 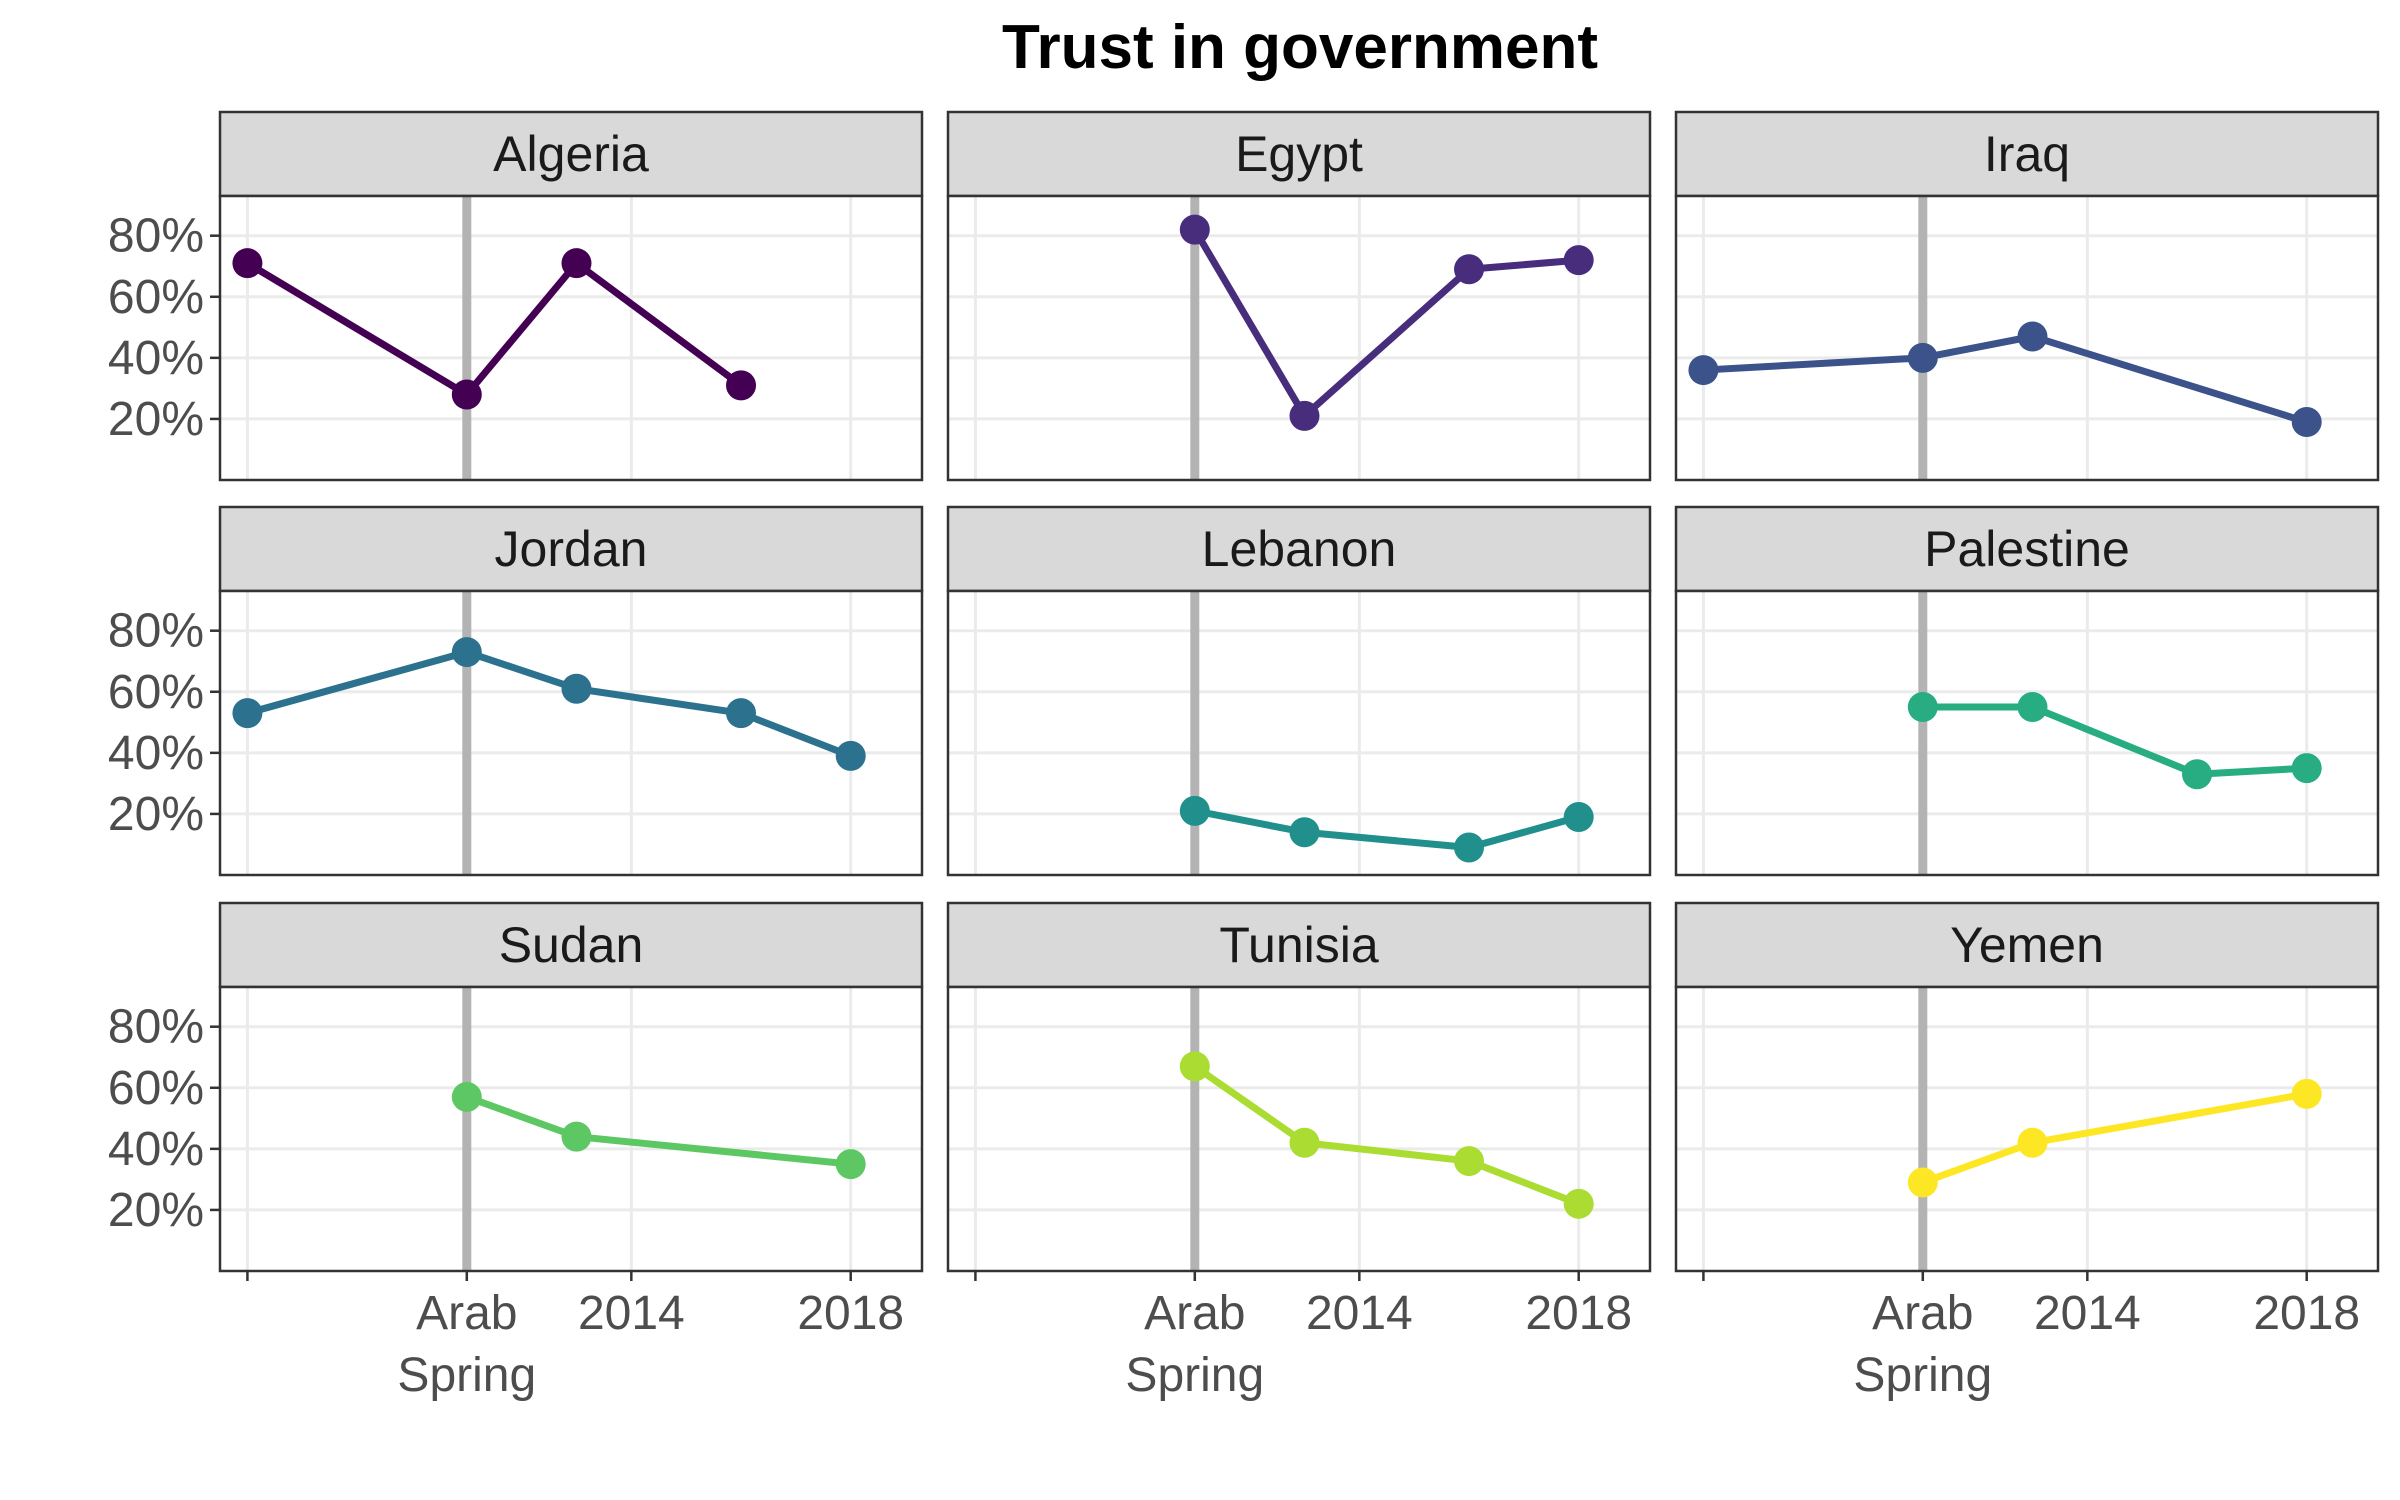 What do you see at coordinates (247, 263) in the screenshot?
I see `data-point-algeria-2007` at bounding box center [247, 263].